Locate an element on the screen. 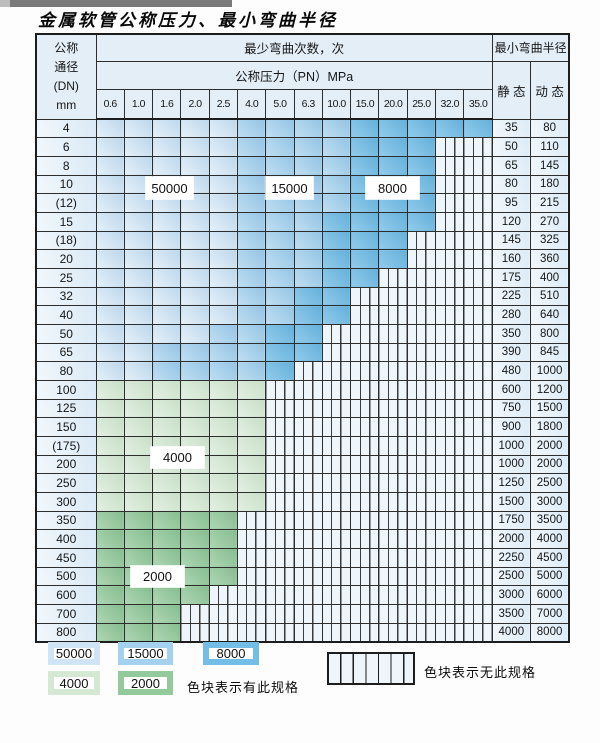  static-radius-cell: 175 is located at coordinates (511, 277).